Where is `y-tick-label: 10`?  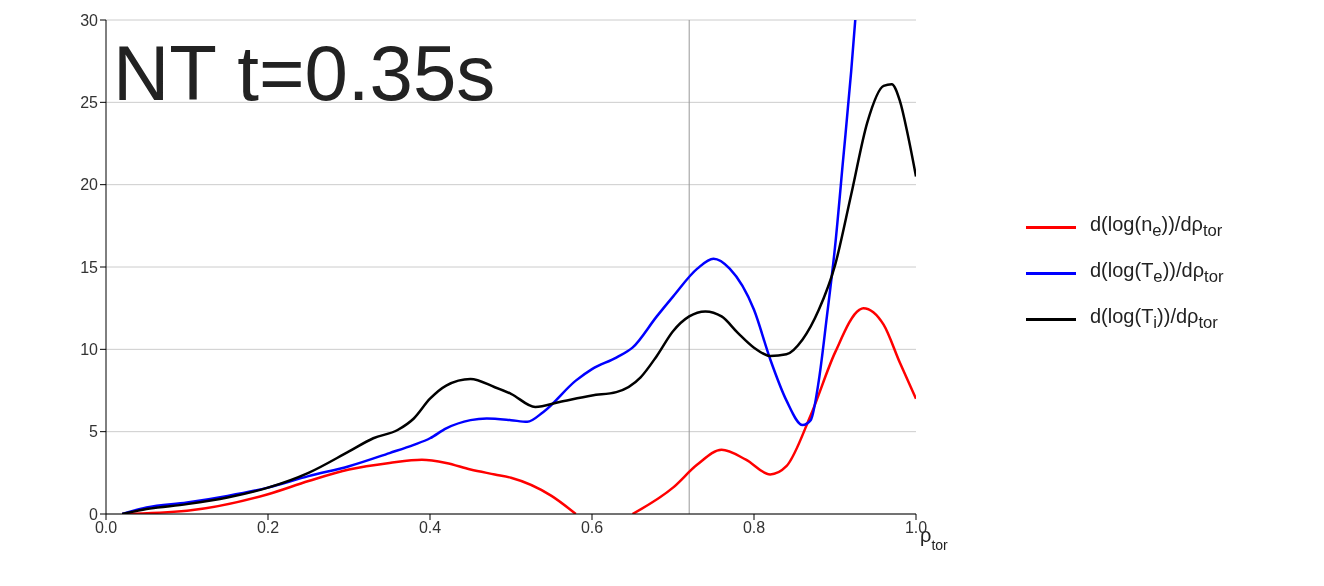 y-tick-label: 10 is located at coordinates (89, 350).